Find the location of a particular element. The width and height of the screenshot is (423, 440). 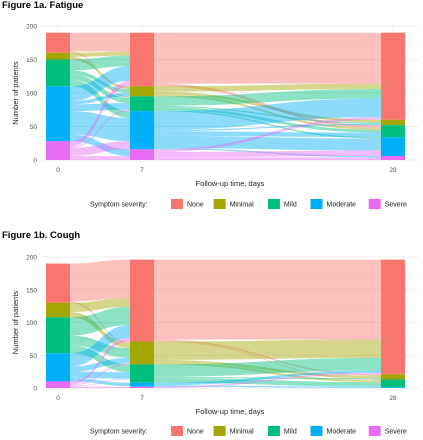

flow-none-to-minimal is located at coordinates (267, 357).